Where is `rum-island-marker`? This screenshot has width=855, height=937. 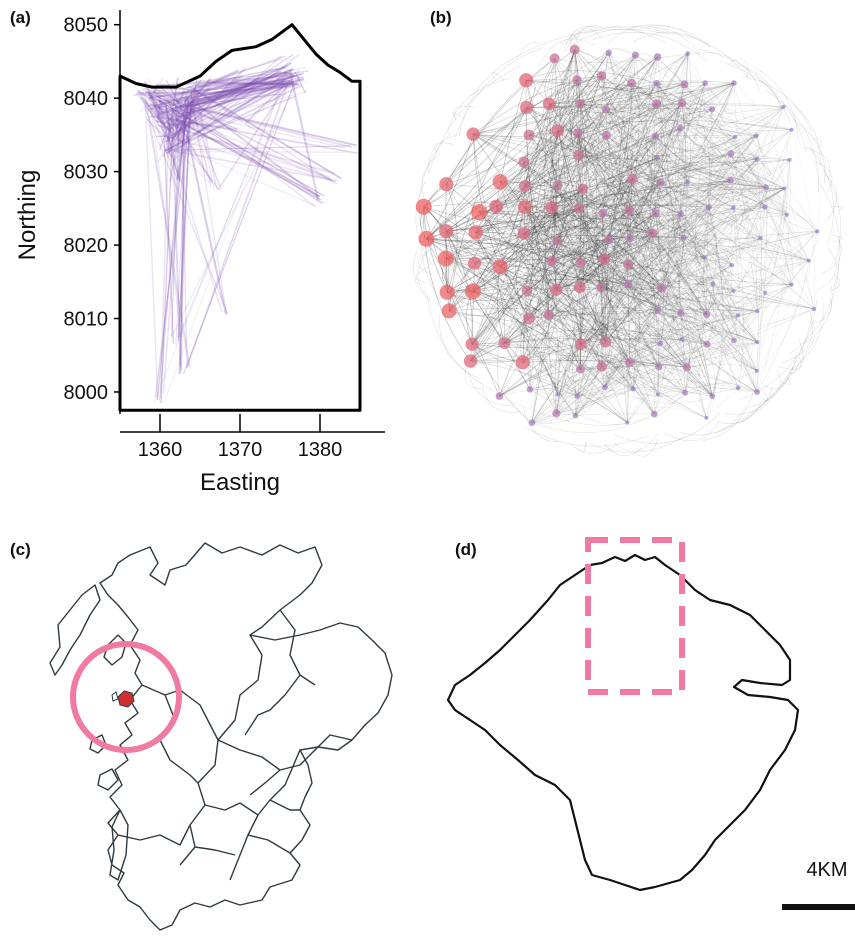
rum-island-marker is located at coordinates (126, 699).